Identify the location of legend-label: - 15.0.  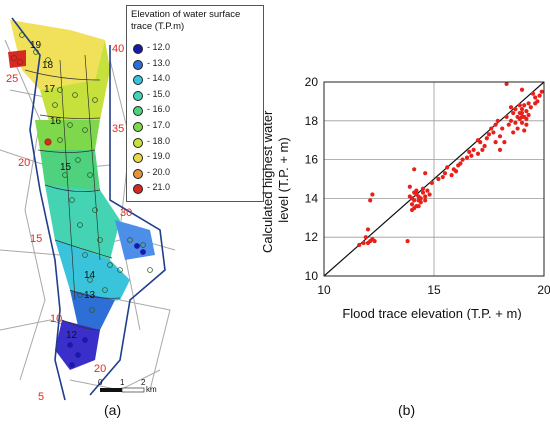
(159, 93).